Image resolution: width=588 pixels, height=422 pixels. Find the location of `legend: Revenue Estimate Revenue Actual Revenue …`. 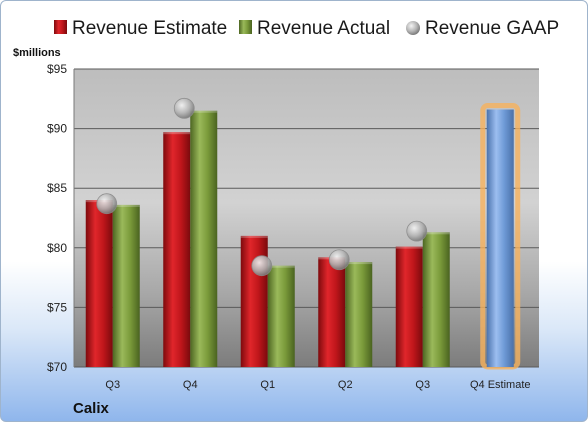

legend: Revenue Estimate Revenue Actual Revenue … is located at coordinates (306, 28).